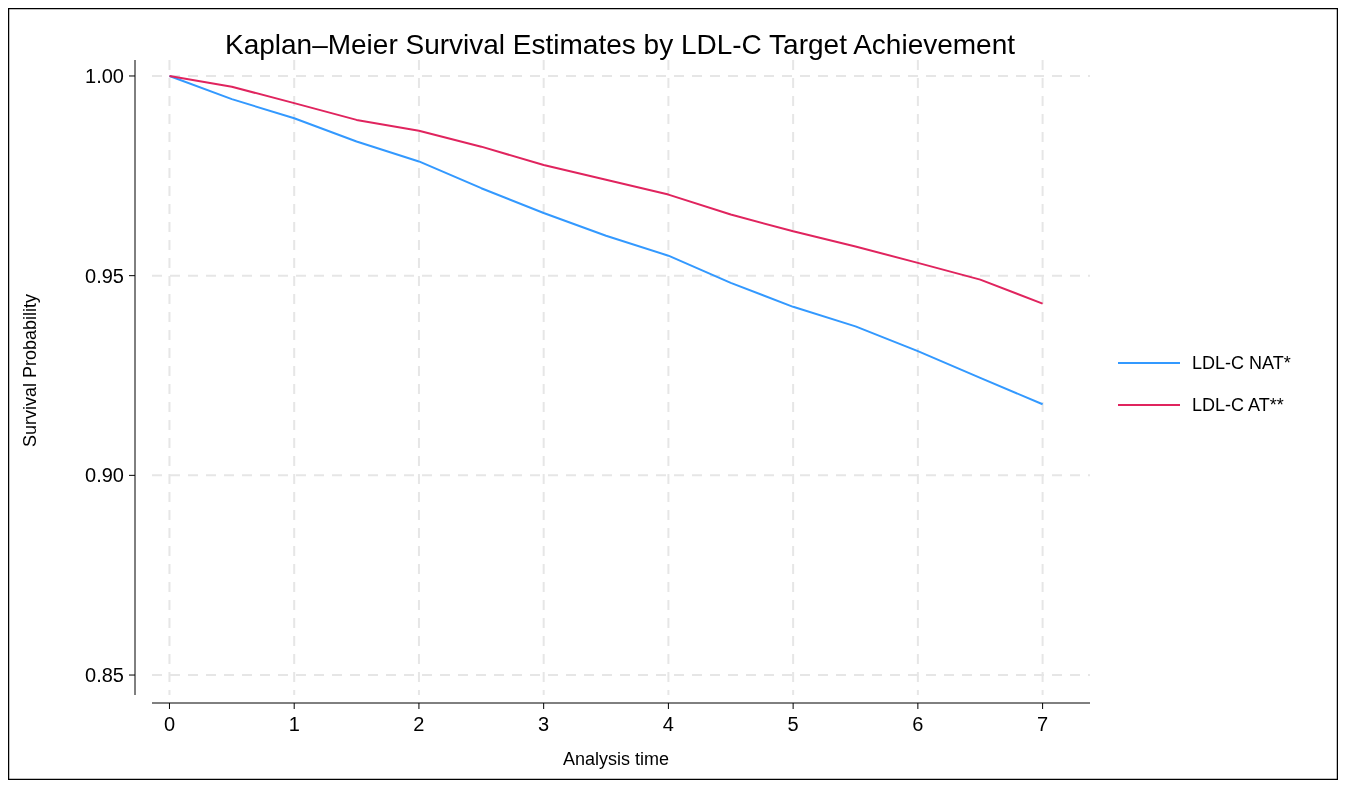 Image resolution: width=1348 pixels, height=790 pixels. What do you see at coordinates (793, 724) in the screenshot?
I see `x-tick-label: 5` at bounding box center [793, 724].